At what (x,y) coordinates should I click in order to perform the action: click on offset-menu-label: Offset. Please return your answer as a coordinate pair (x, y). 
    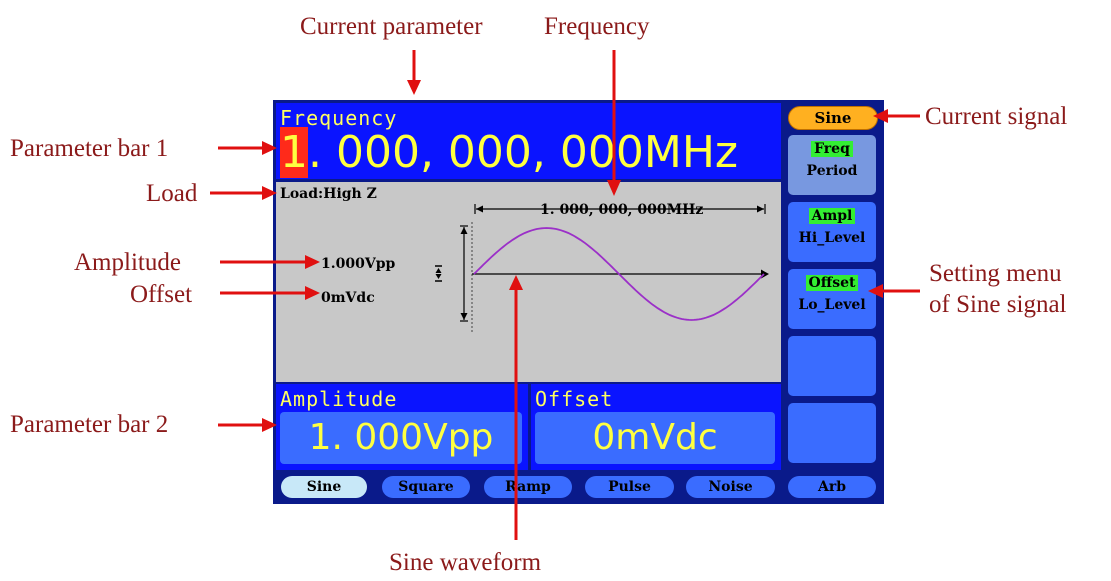
    Looking at the image, I should click on (832, 283).